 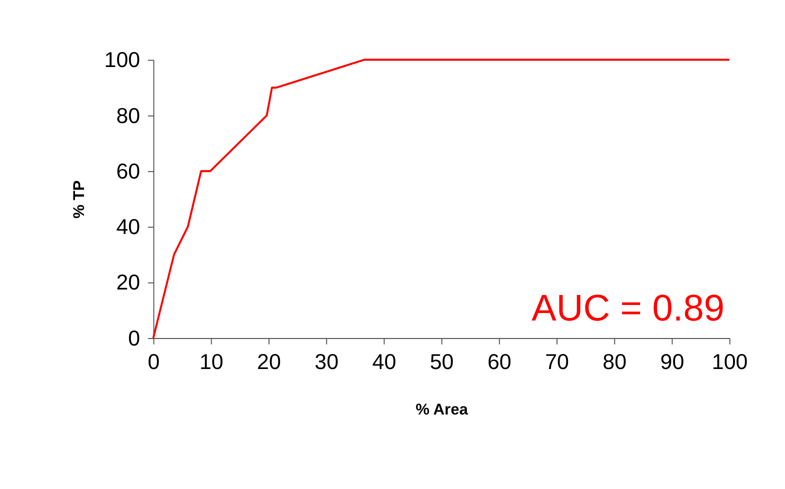 I want to click on y-tick-label: 20, so click(x=128, y=282).